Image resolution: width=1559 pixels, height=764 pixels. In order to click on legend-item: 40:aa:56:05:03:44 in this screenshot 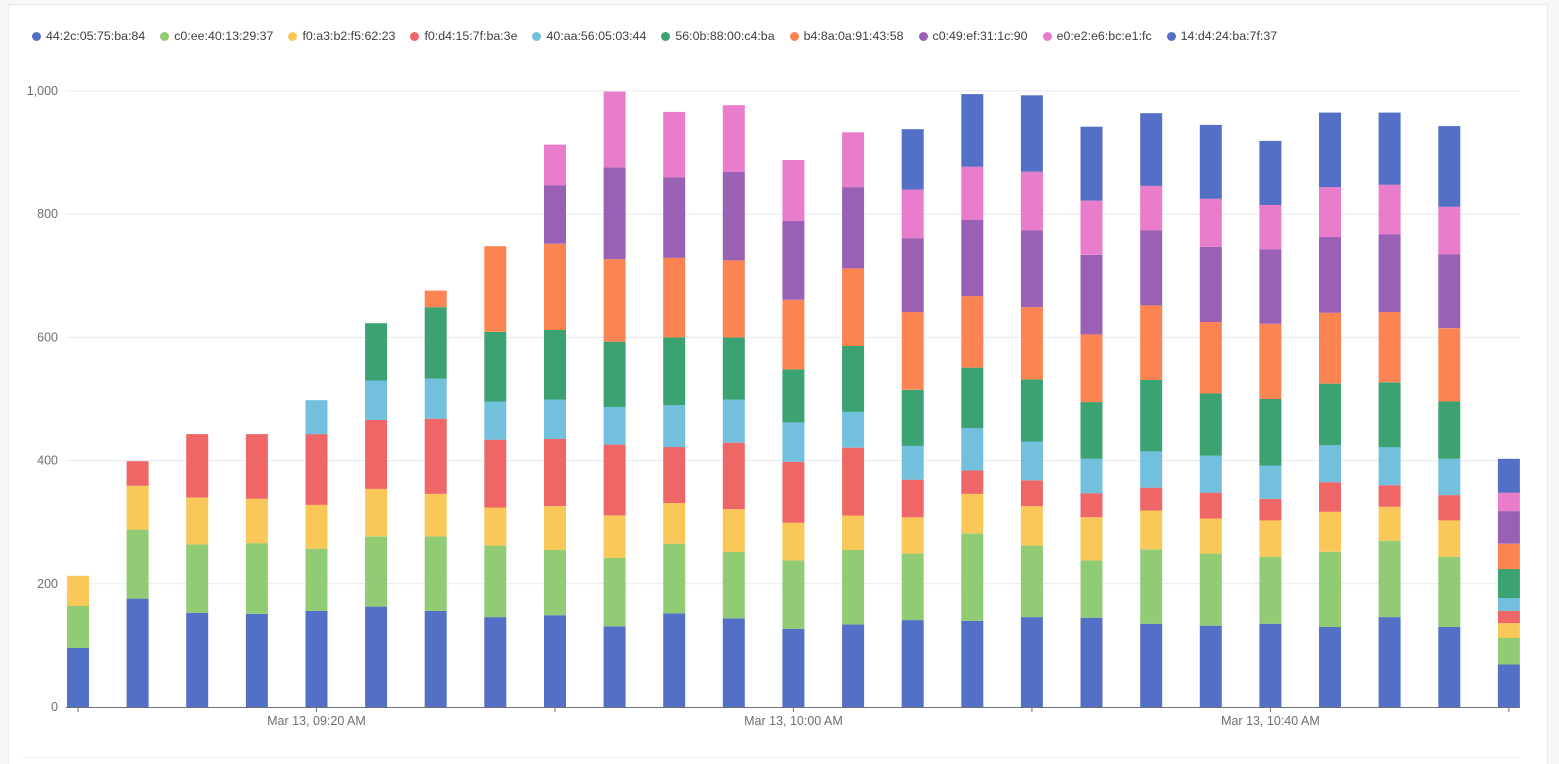, I will do `click(589, 36)`.